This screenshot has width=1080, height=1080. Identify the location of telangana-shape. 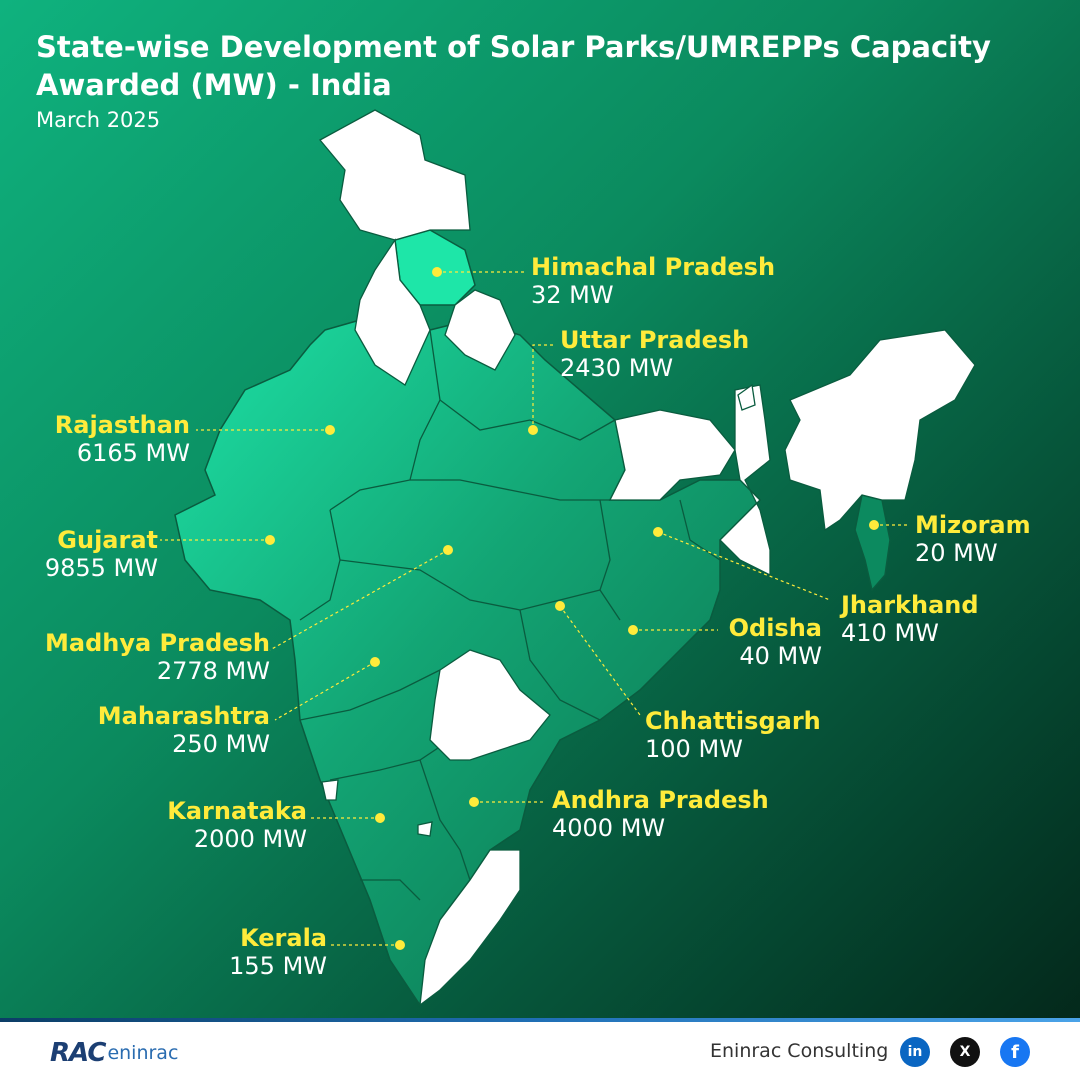
(490, 705).